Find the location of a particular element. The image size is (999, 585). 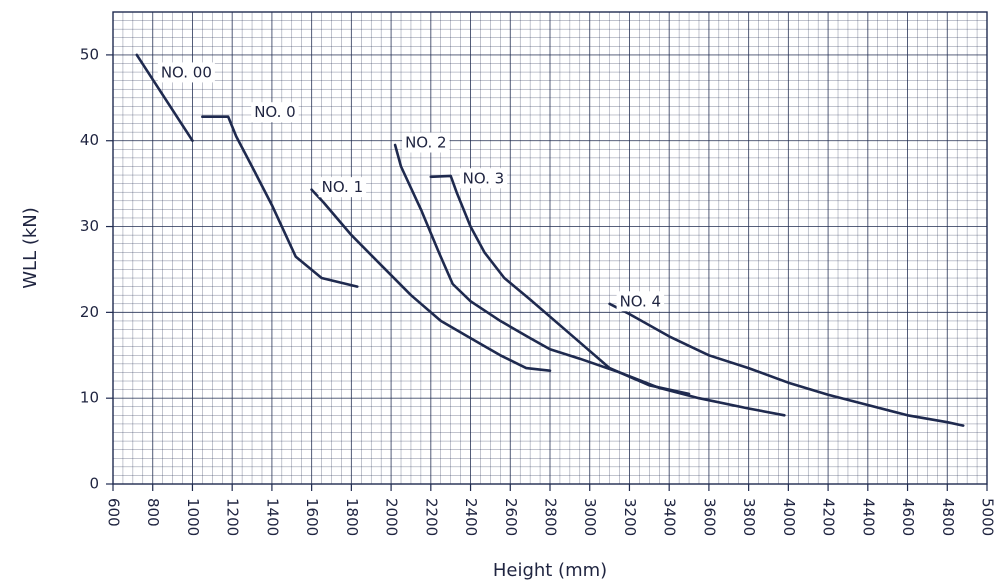

x-tick-label: 4600 is located at coordinates (908, 517).